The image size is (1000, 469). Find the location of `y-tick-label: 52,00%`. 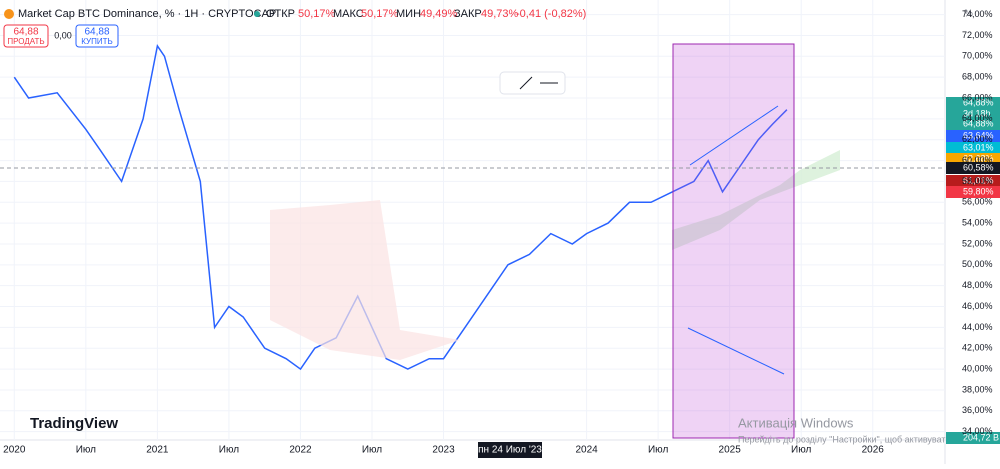

y-tick-label: 52,00% is located at coordinates (977, 243).